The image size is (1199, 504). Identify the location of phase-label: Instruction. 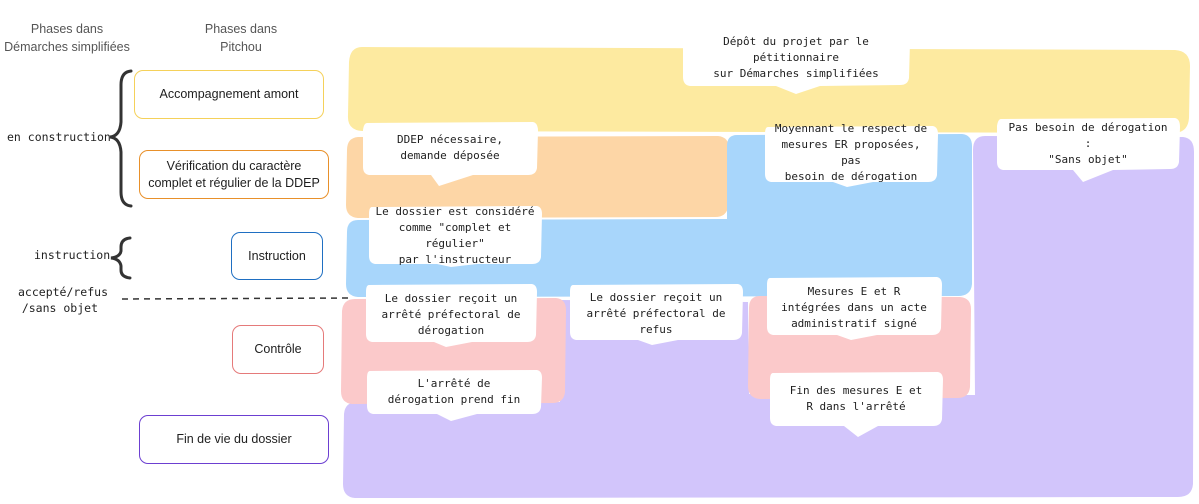
(277, 255).